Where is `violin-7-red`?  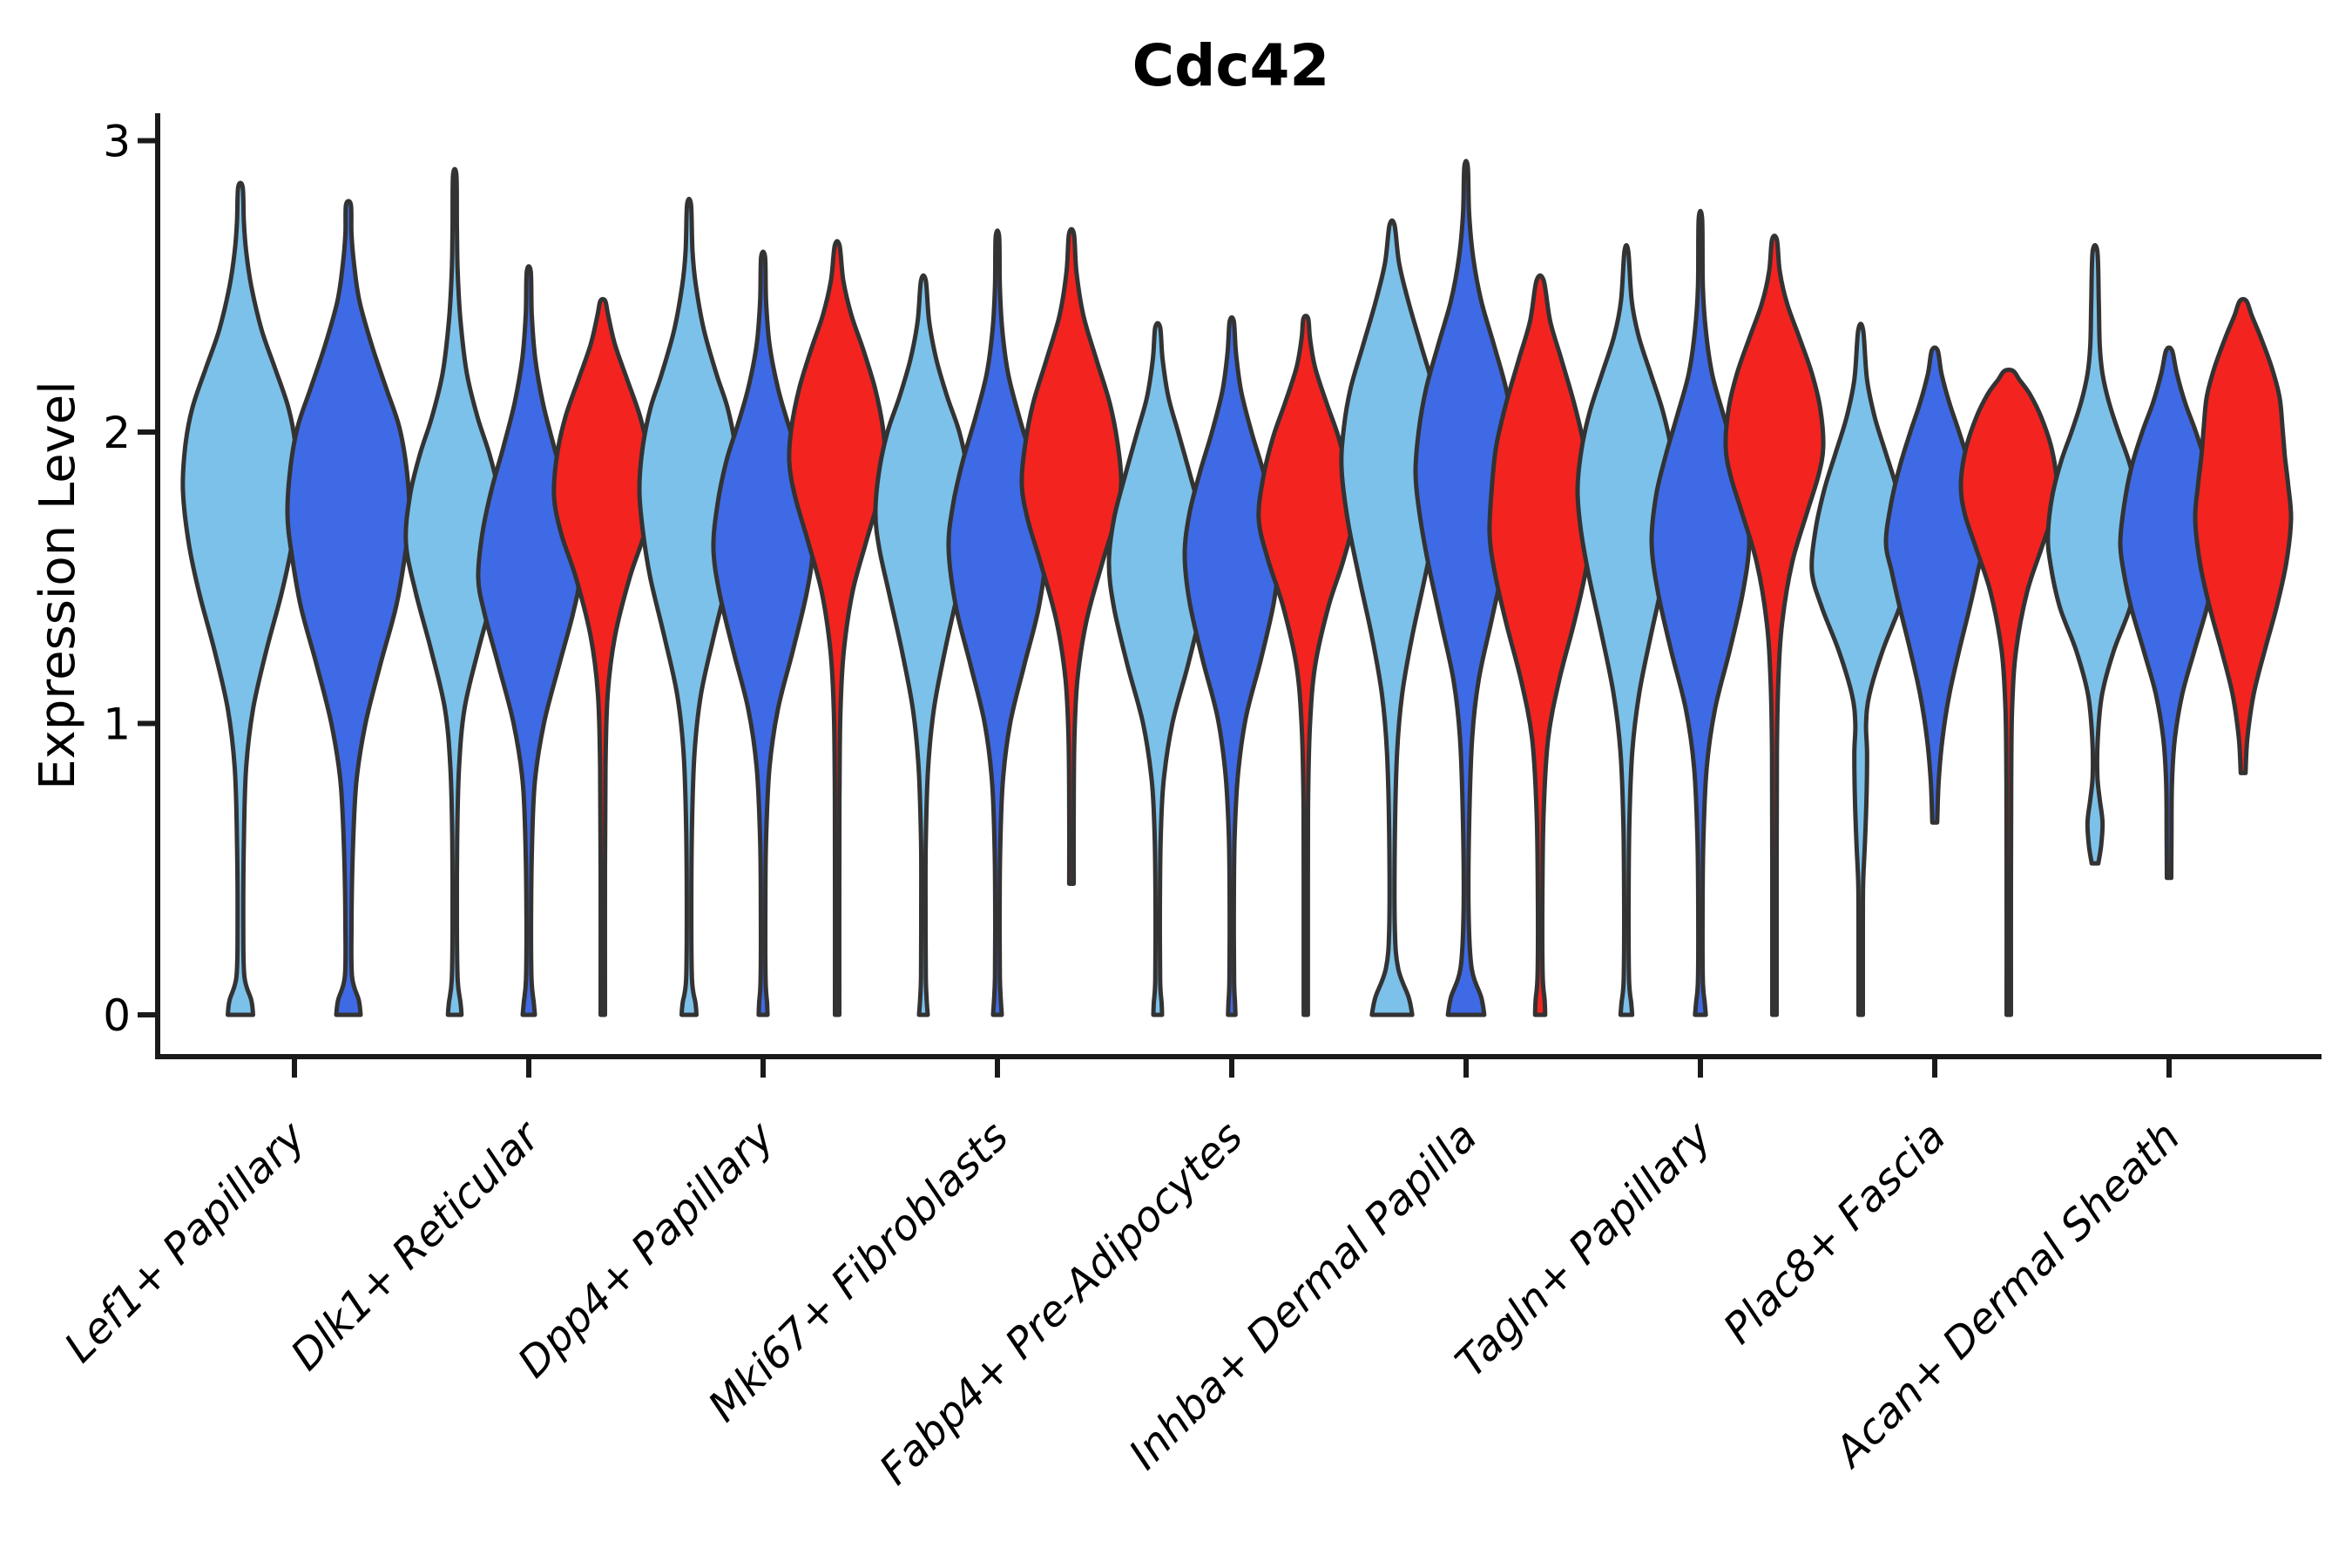
violin-7-red is located at coordinates (2008, 692).